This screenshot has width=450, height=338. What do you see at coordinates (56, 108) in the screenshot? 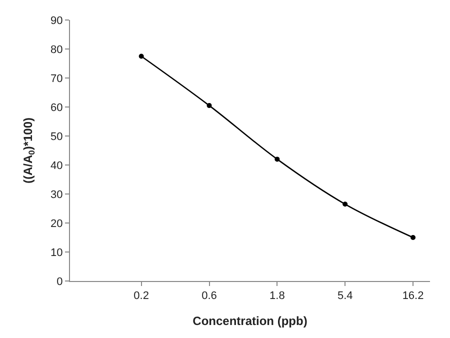
I see `y-tick-label: 60` at bounding box center [56, 108].